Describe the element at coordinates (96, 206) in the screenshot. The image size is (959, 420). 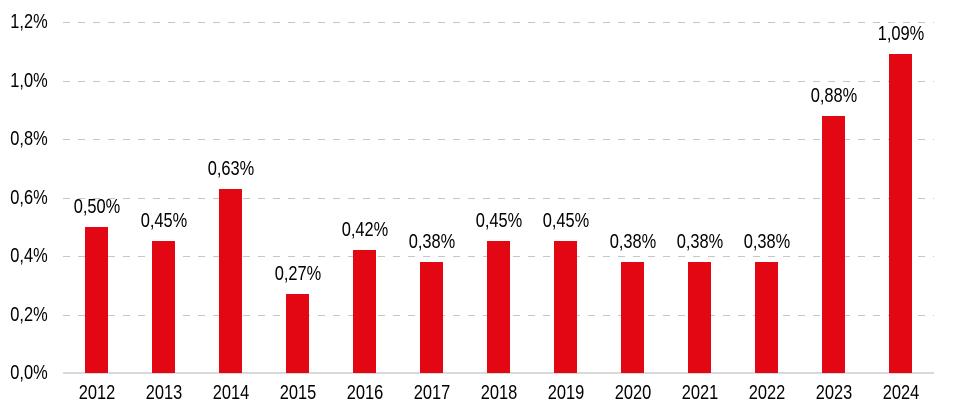
I see `value-label-2012: 0,50%` at that location.